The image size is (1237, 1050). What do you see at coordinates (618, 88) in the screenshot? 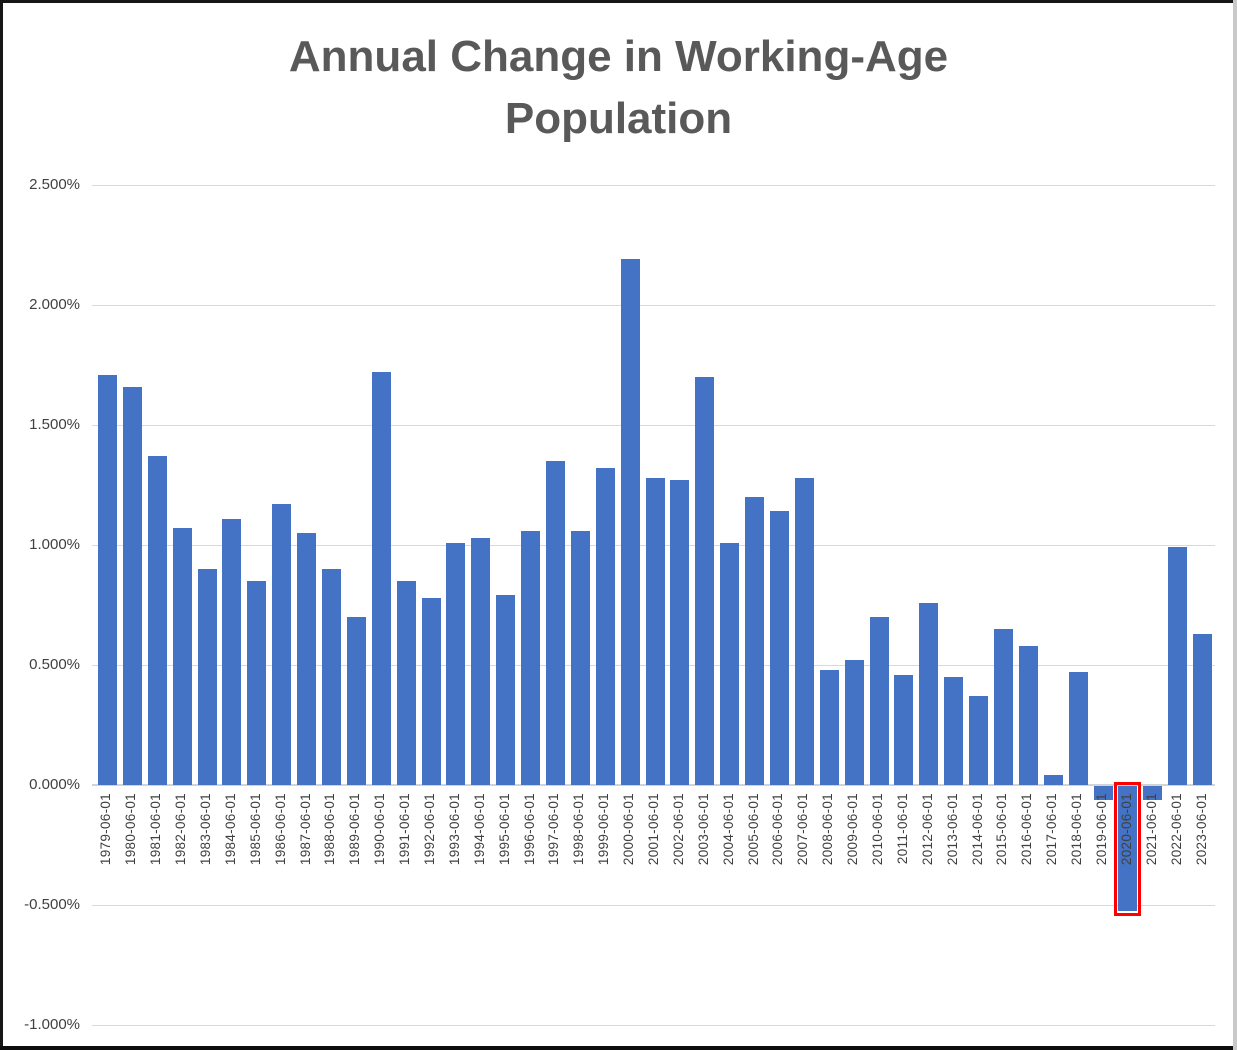
I see `chart-title: Annual Change in Working-Age Population` at bounding box center [618, 88].